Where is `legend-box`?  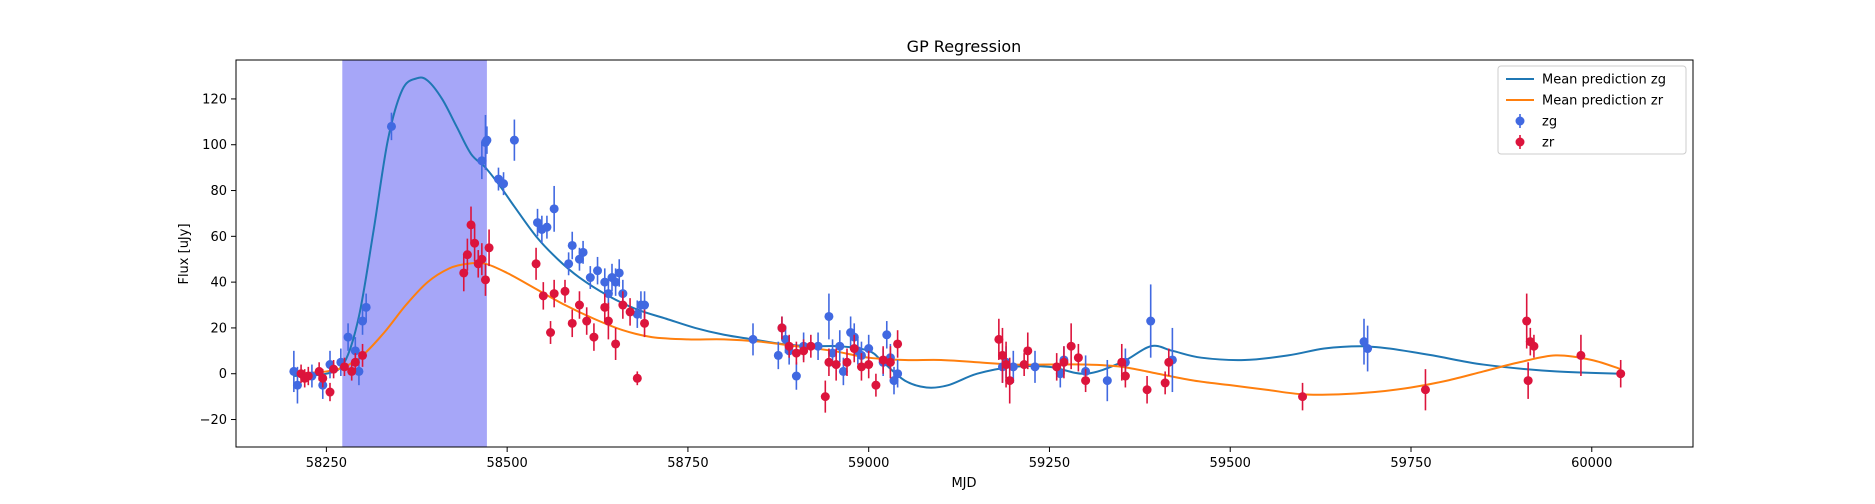 legend-box is located at coordinates (1592, 110).